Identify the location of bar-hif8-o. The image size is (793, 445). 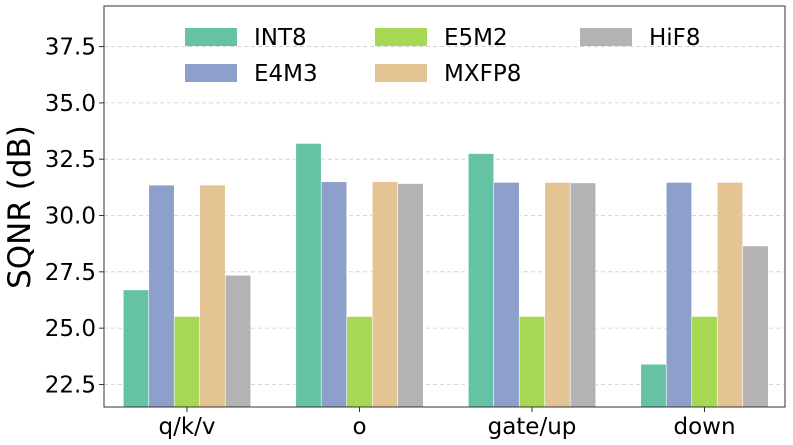
(410, 295).